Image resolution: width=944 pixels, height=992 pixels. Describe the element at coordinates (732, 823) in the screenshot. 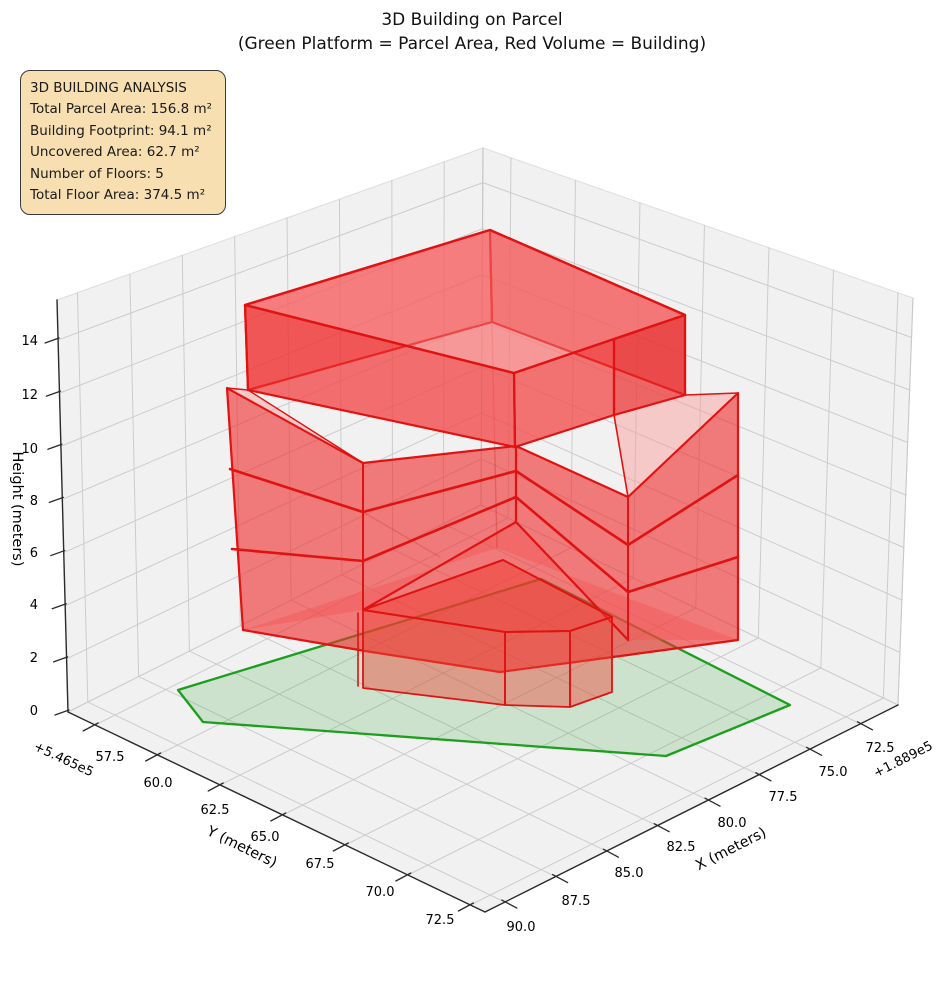

I see `x-tick-label: 80.0` at that location.